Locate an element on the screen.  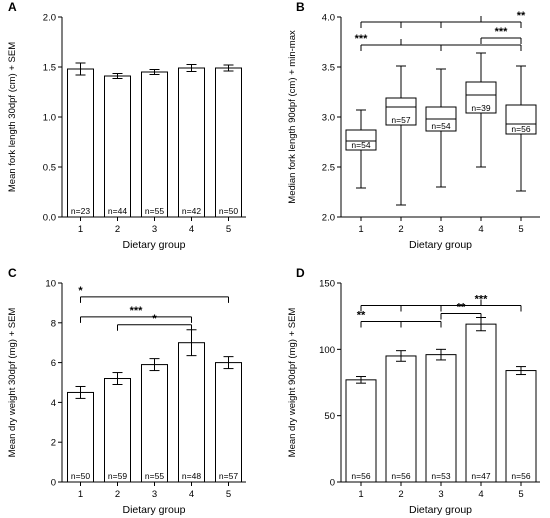
y-tick-label: 0.0 is located at coordinates (49, 218).